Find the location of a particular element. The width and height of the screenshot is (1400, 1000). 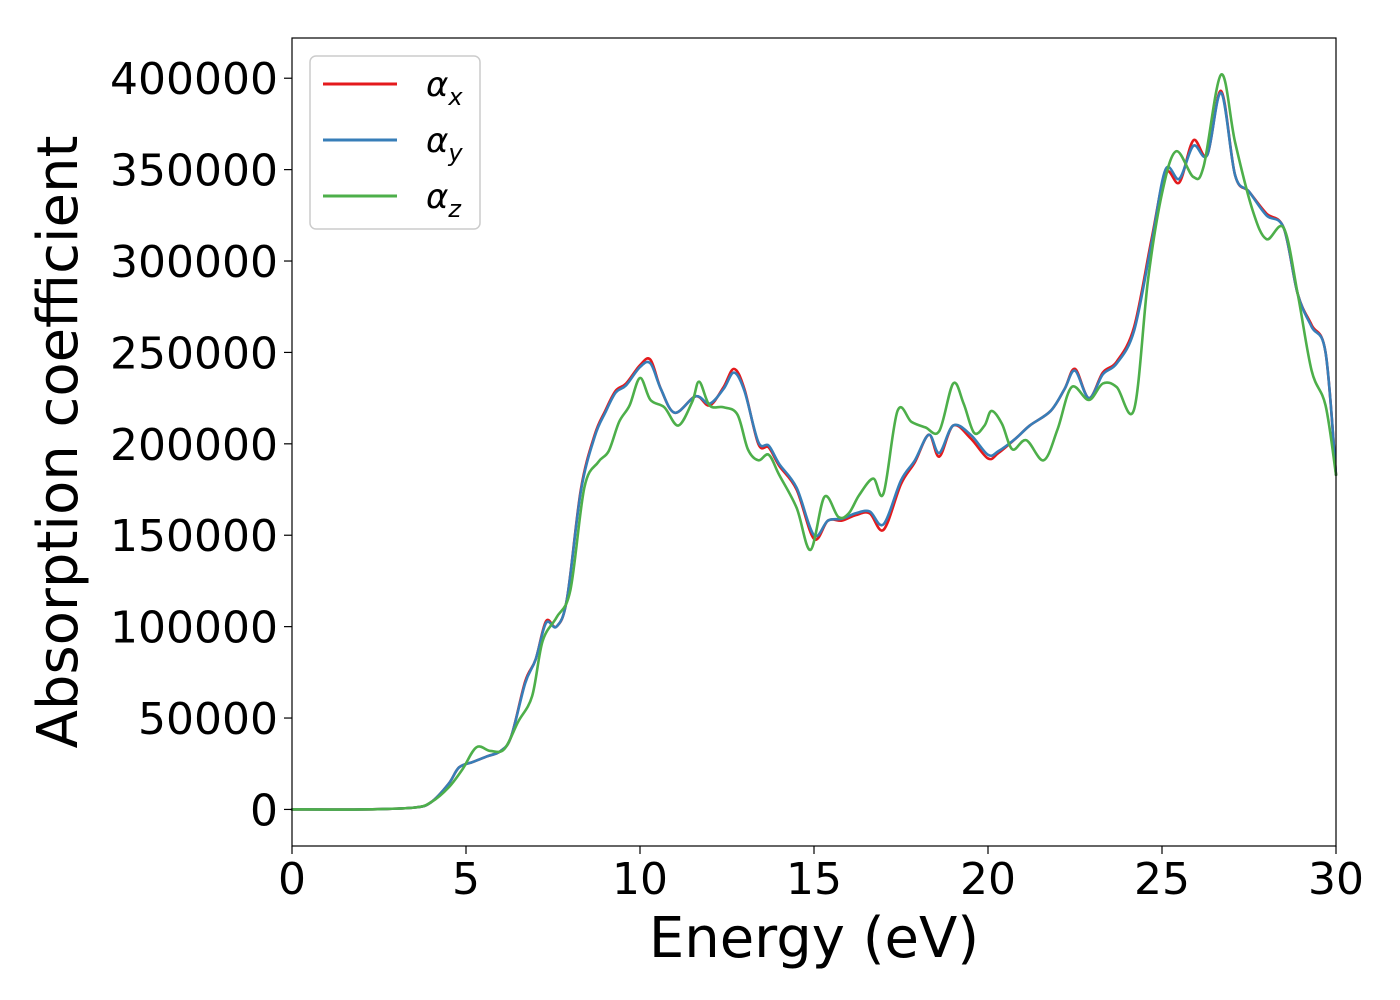

legend-label-y: αy is located at coordinates (444, 144).